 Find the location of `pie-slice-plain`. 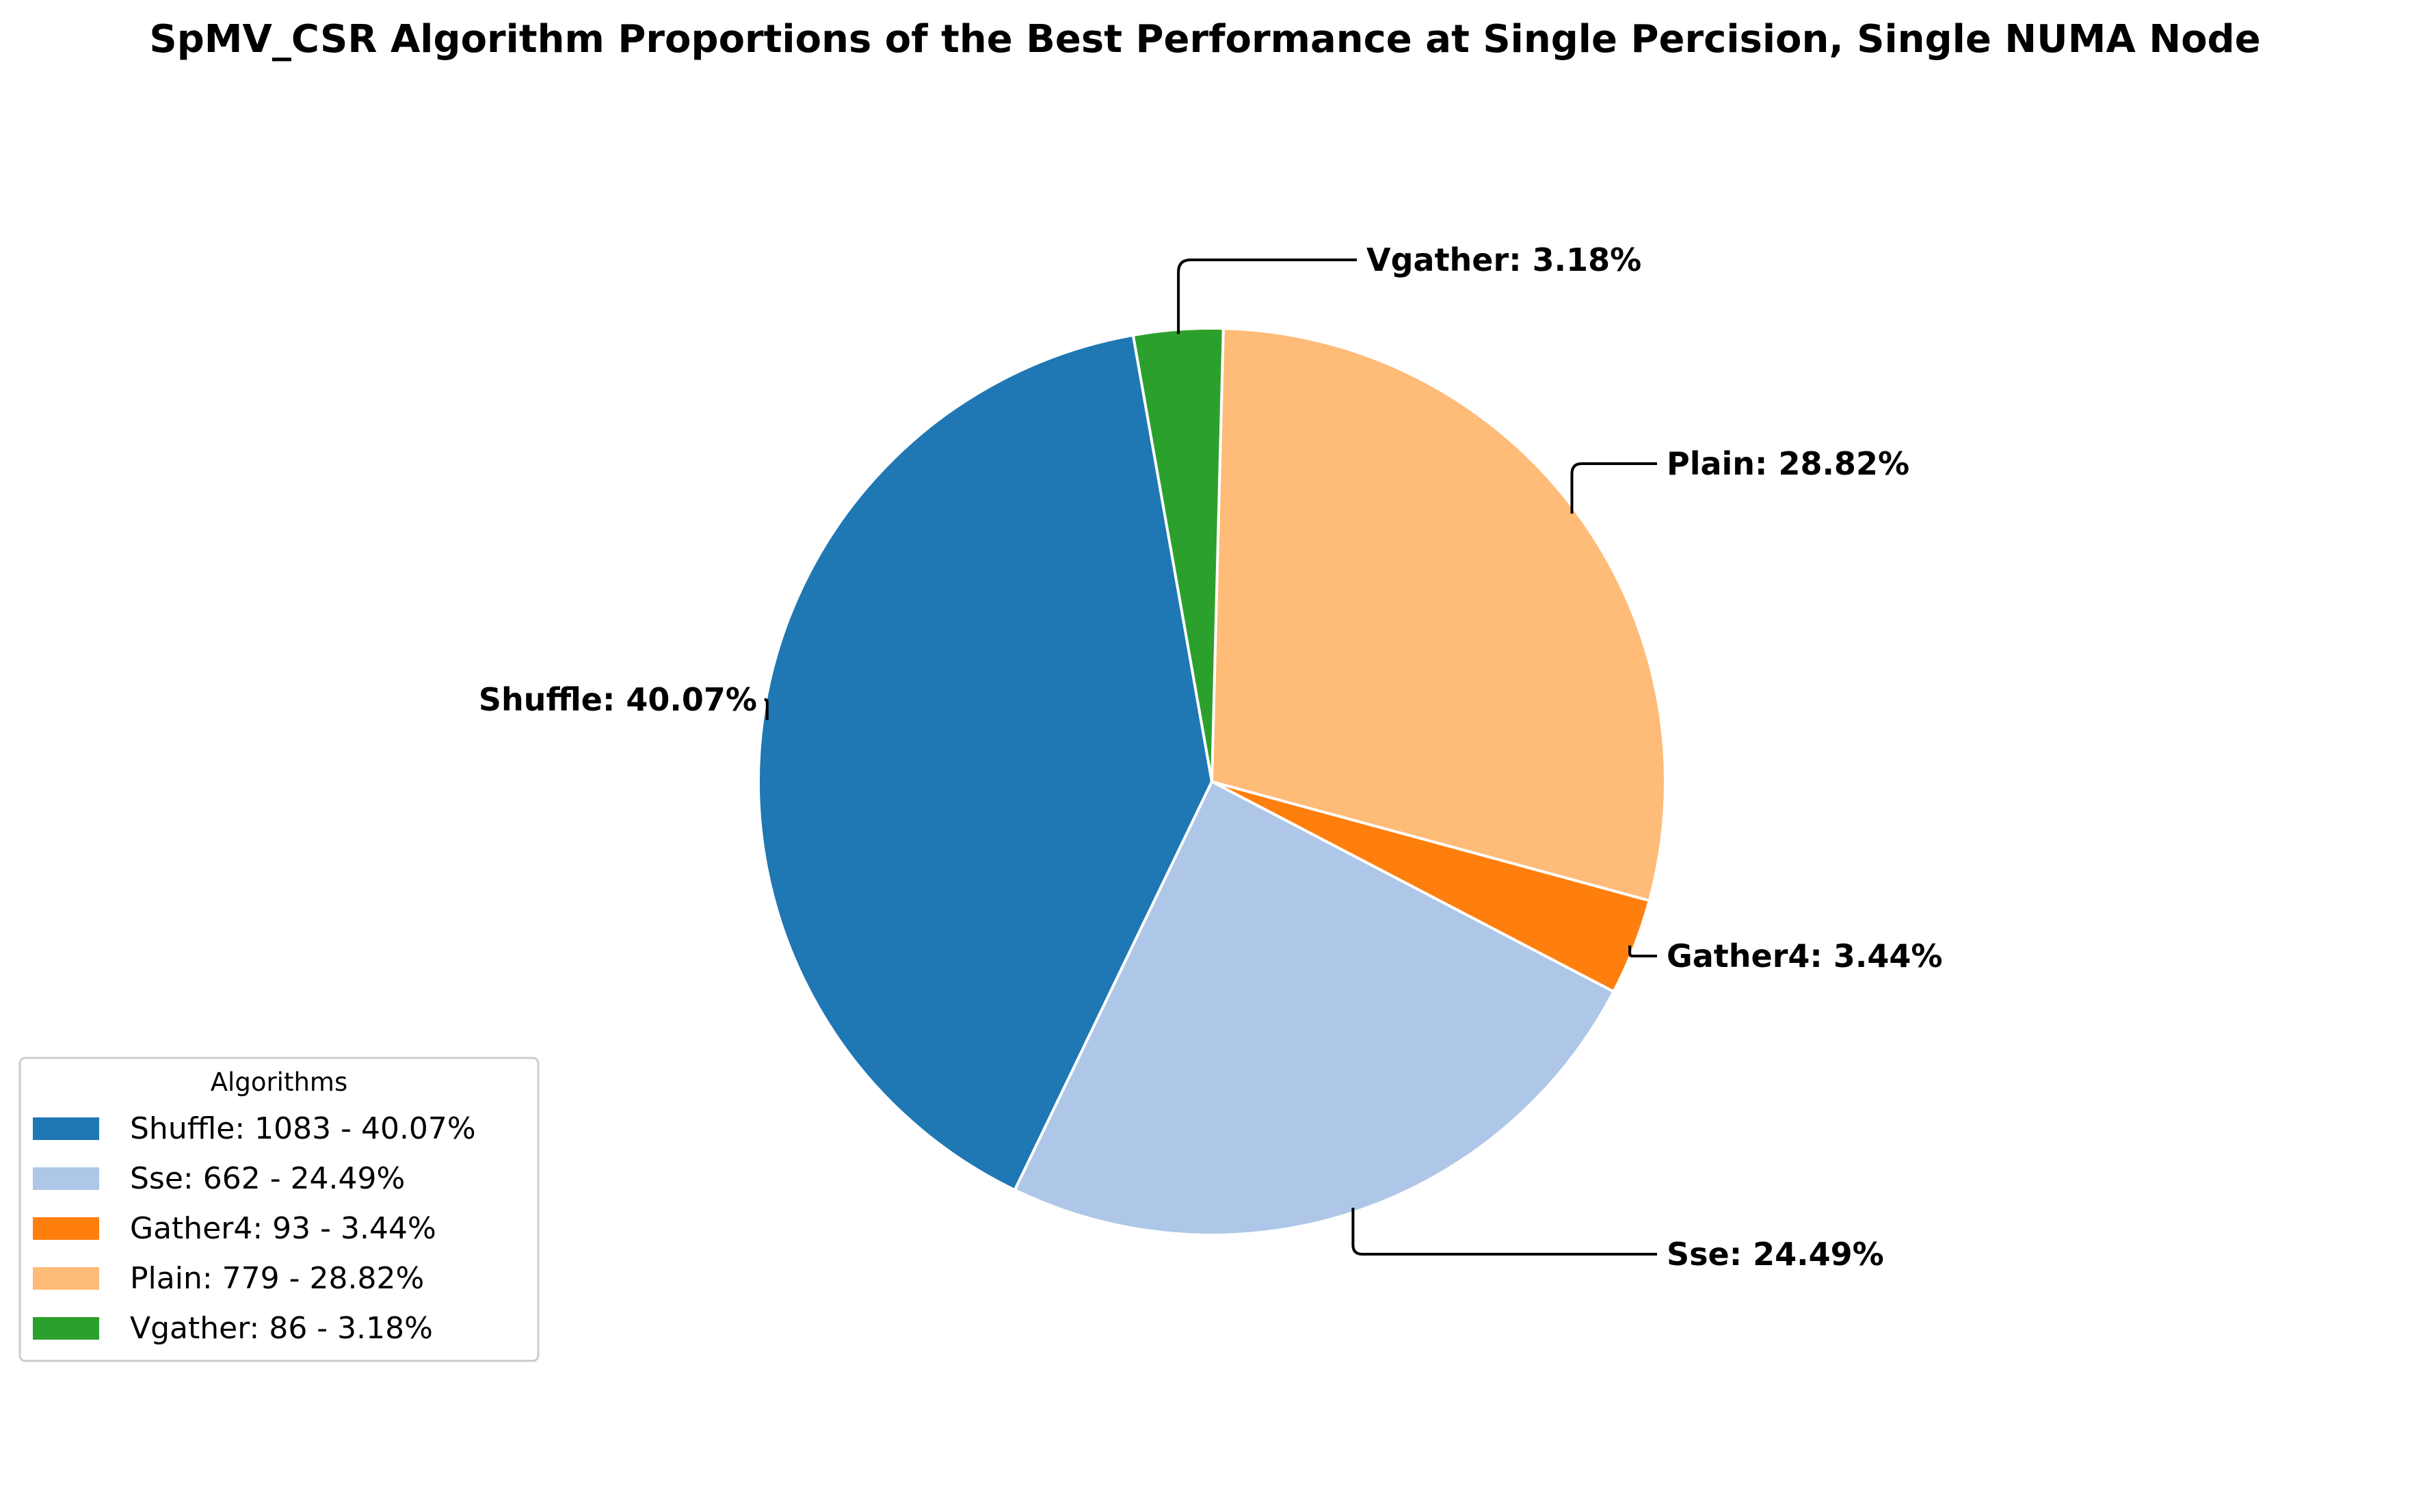

pie-slice-plain is located at coordinates (1438, 614).